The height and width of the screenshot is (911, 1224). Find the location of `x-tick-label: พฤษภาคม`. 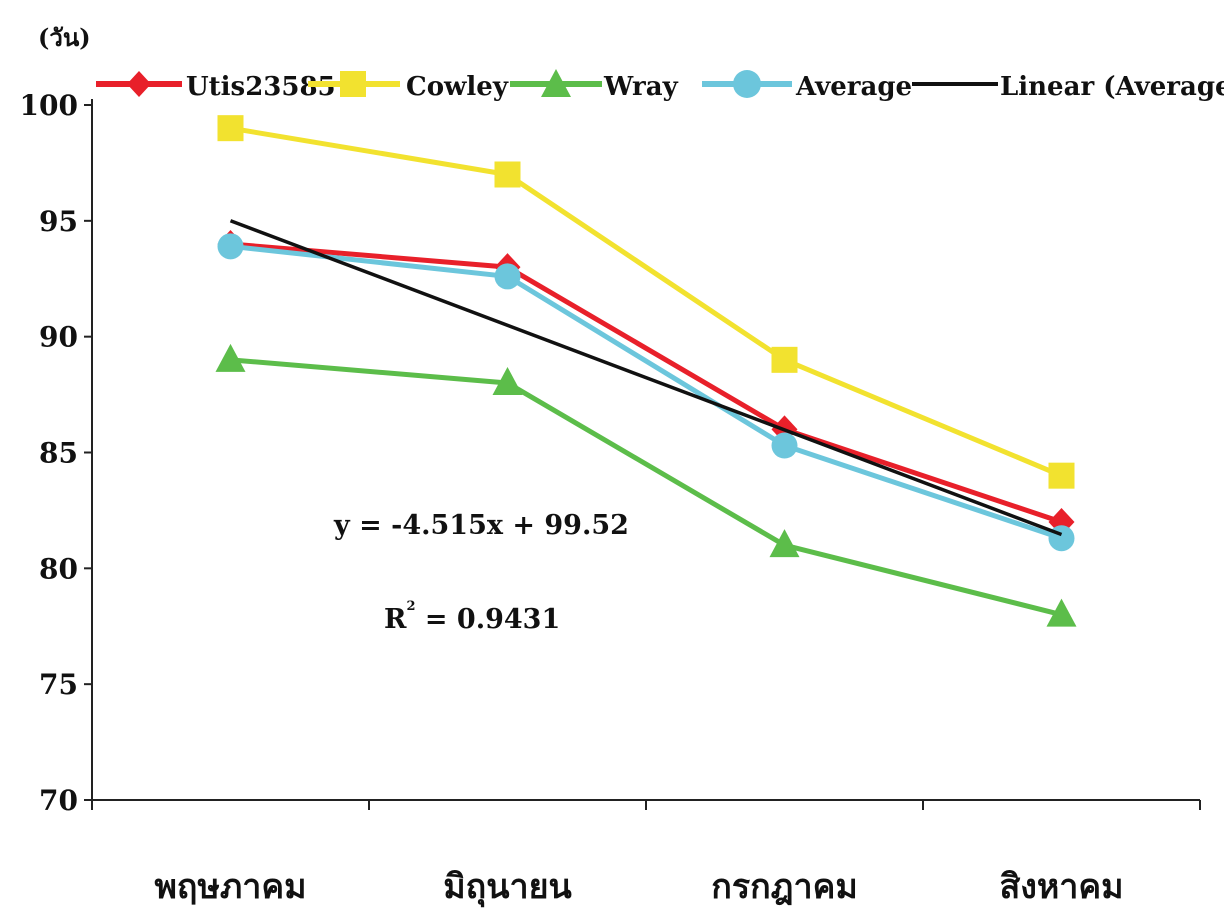

x-tick-label: พฤษภาคม is located at coordinates (230, 887).